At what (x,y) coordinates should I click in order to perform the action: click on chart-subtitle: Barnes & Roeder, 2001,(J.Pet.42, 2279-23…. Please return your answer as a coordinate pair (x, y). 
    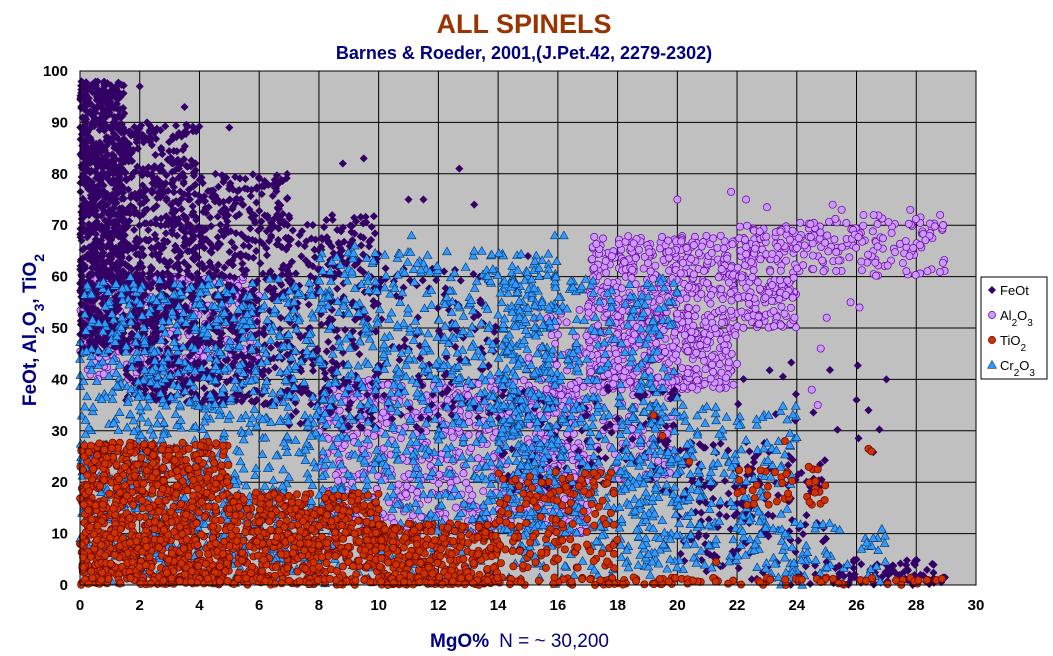
    Looking at the image, I should click on (524, 53).